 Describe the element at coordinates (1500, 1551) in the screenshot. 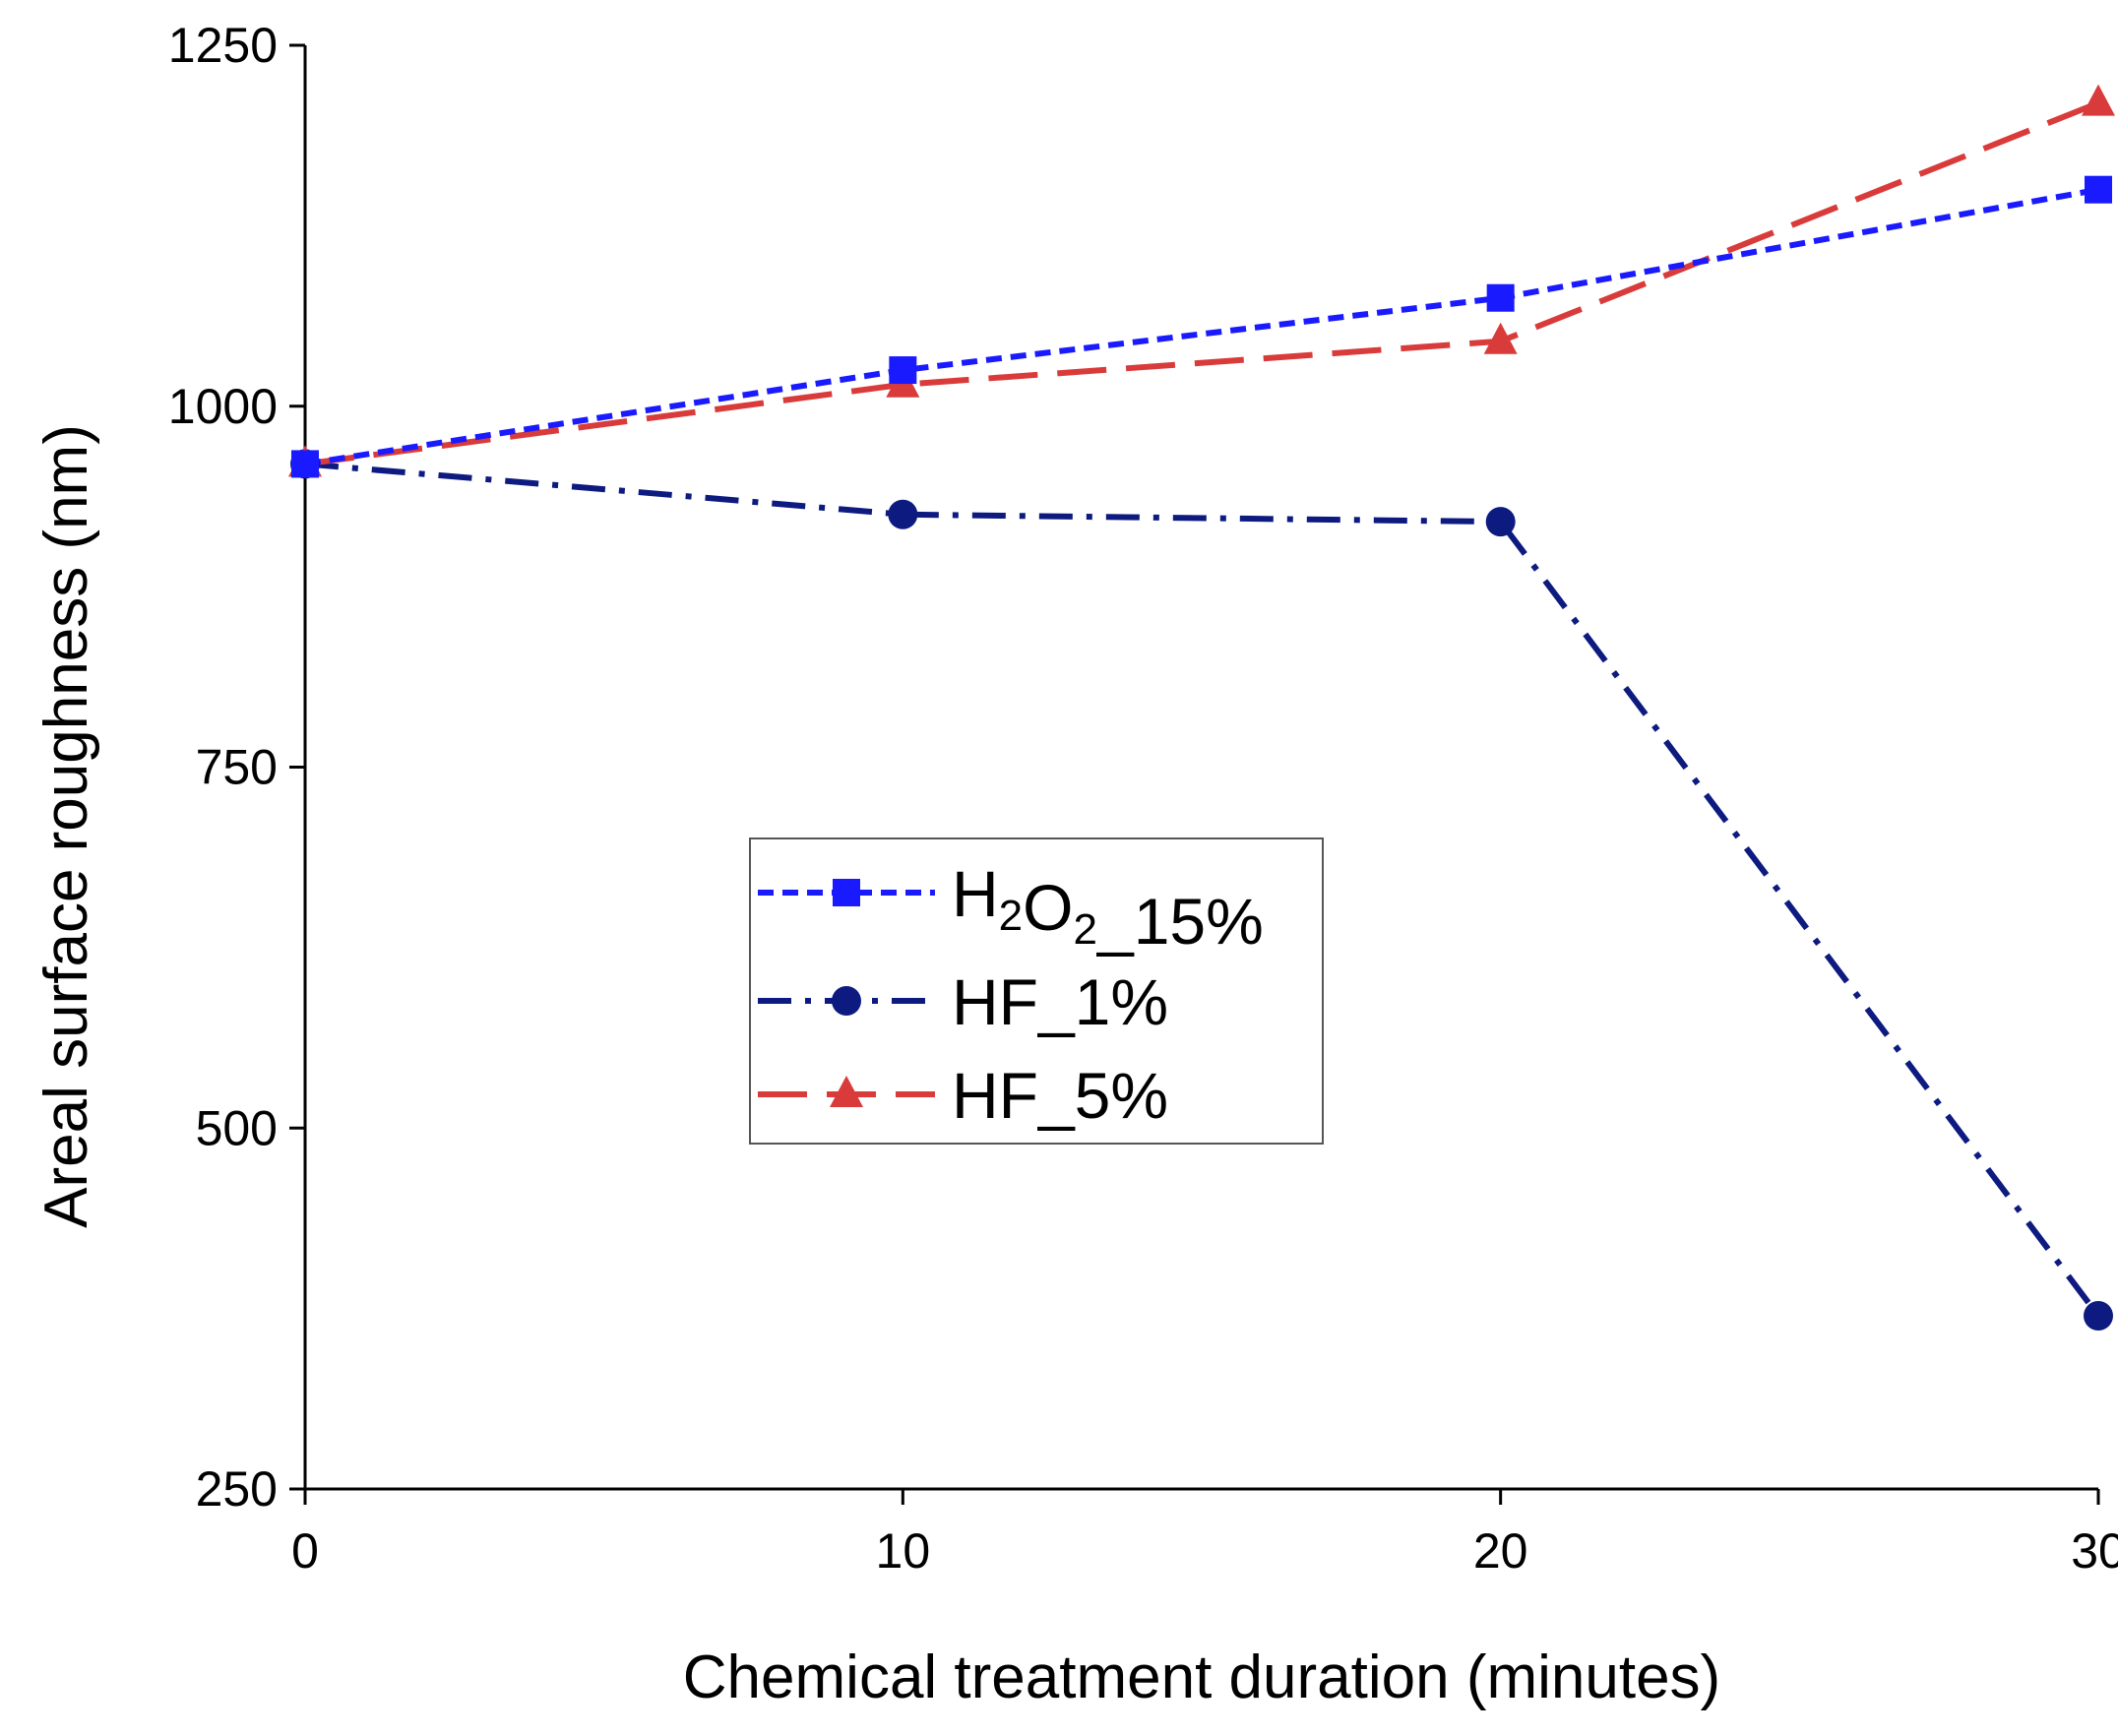

I see `x-tick-label: 20` at that location.